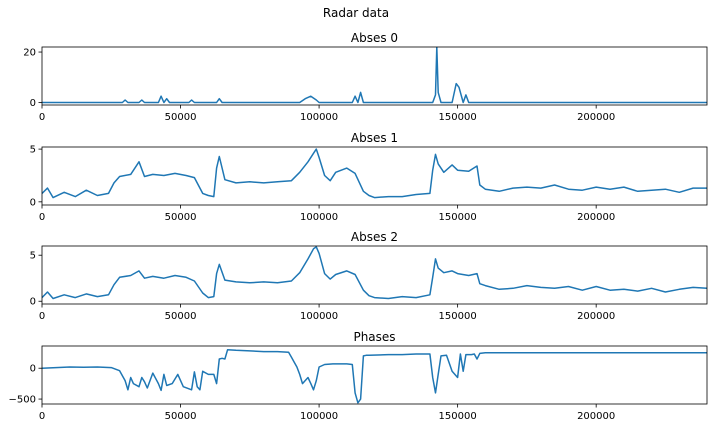 The image size is (712, 426). Describe the element at coordinates (374, 138) in the screenshot. I see `subplot-title: Abses 1` at that location.